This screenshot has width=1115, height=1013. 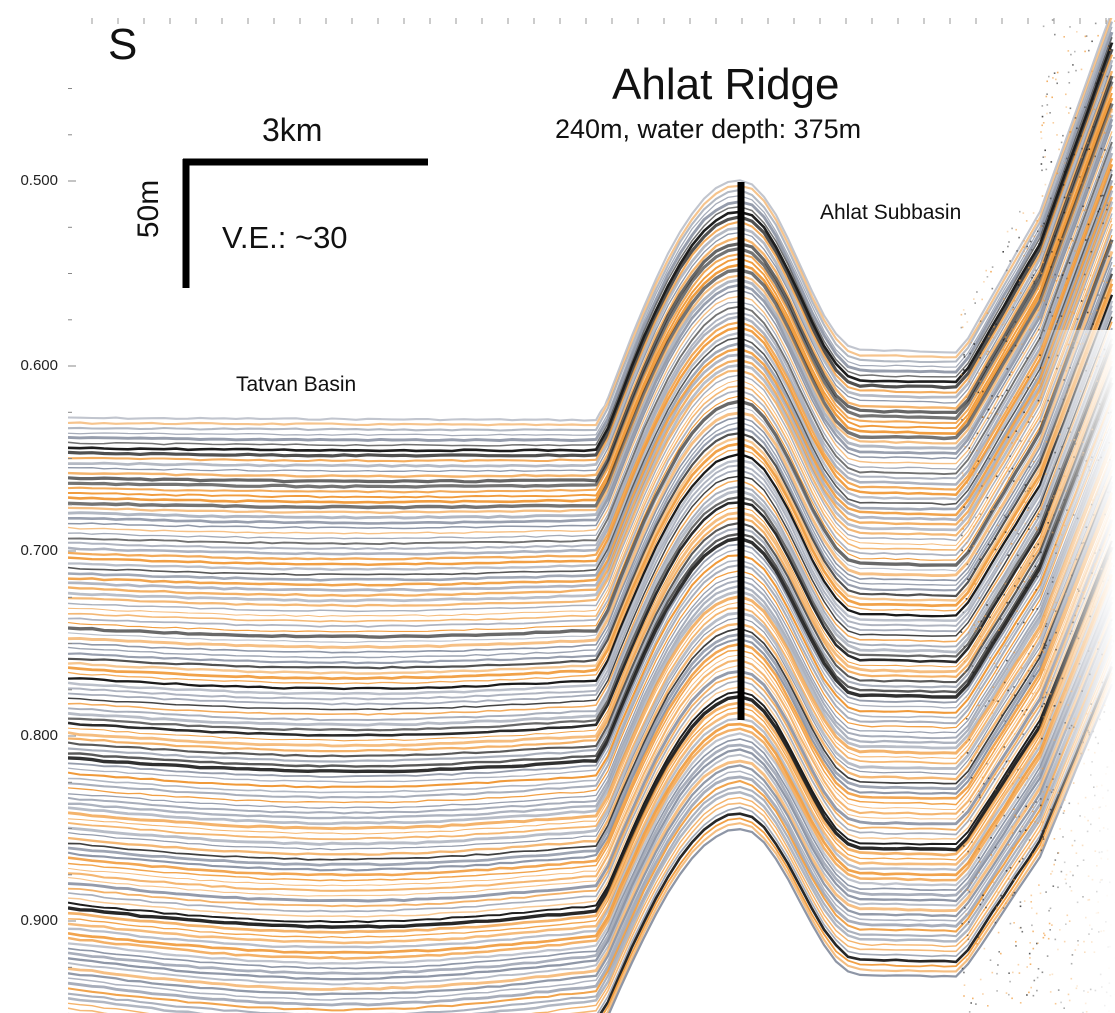 I want to click on horizontal-scale-label: 3km, so click(x=292, y=130).